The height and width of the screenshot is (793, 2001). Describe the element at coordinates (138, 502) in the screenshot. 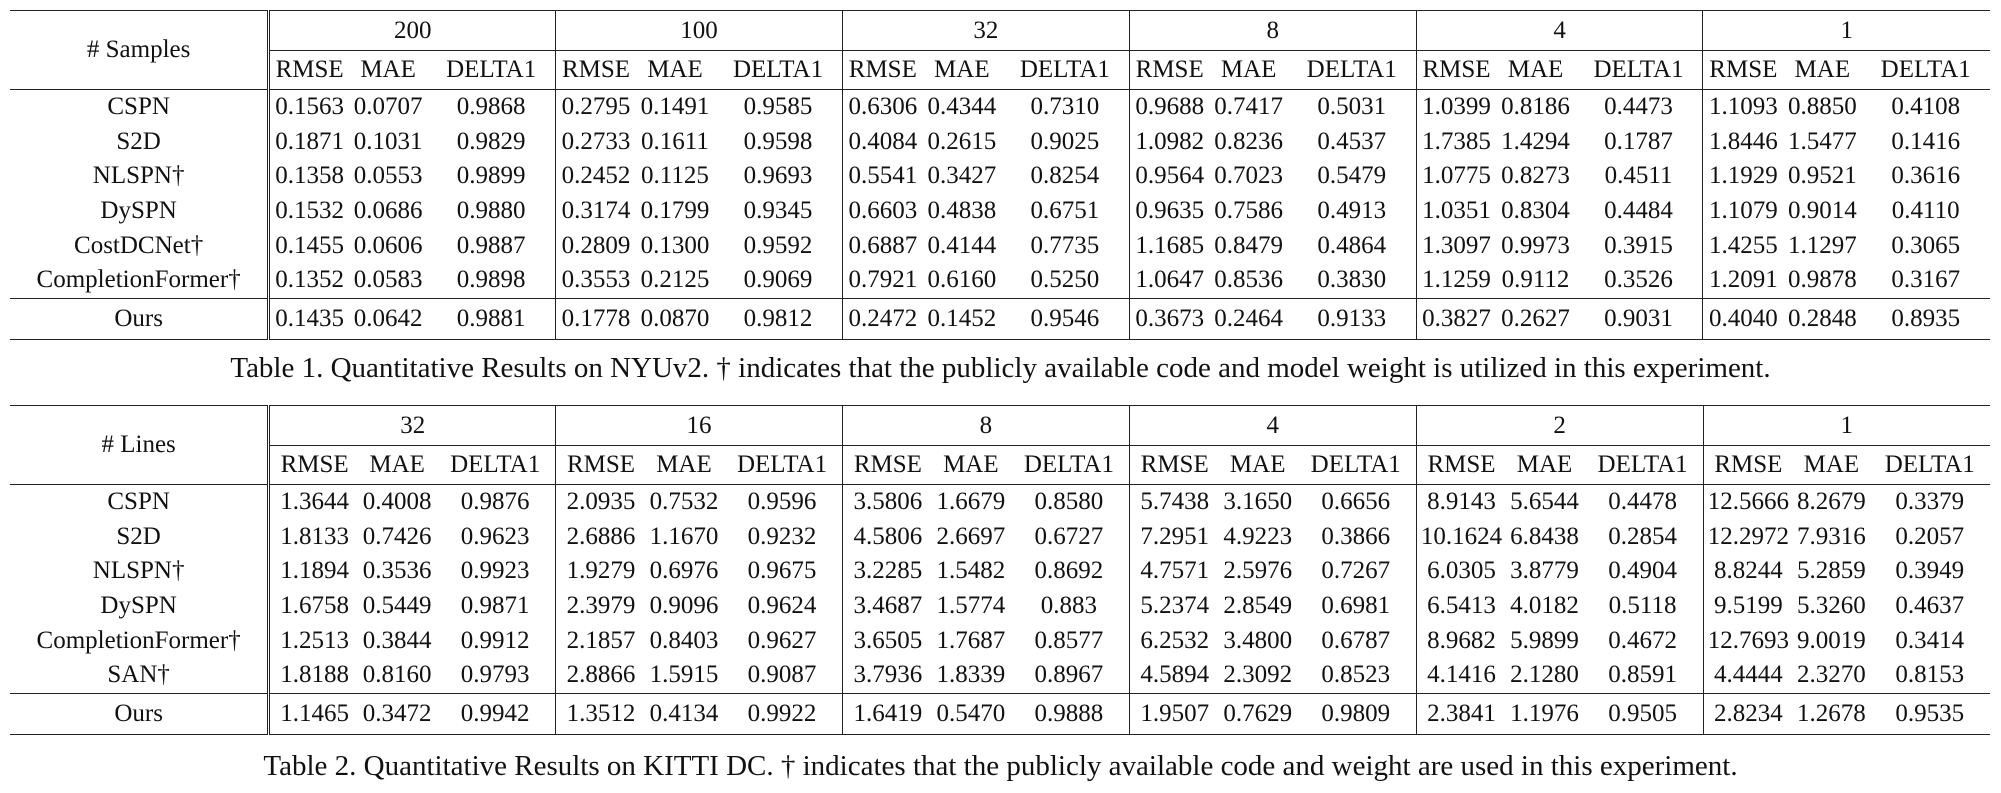

I see `method-name: CSPN` at that location.